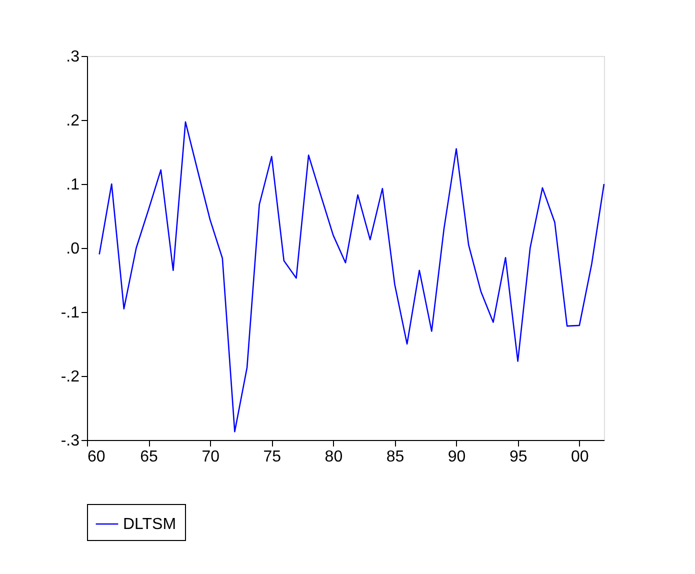  What do you see at coordinates (73, 121) in the screenshot?
I see `y-tick-label: .2` at bounding box center [73, 121].